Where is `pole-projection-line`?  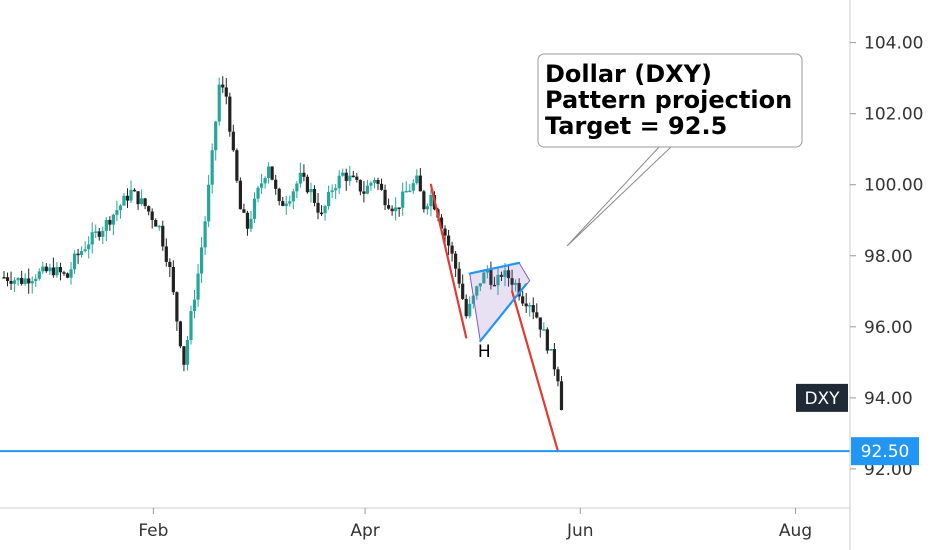 pole-projection-line is located at coordinates (535, 371).